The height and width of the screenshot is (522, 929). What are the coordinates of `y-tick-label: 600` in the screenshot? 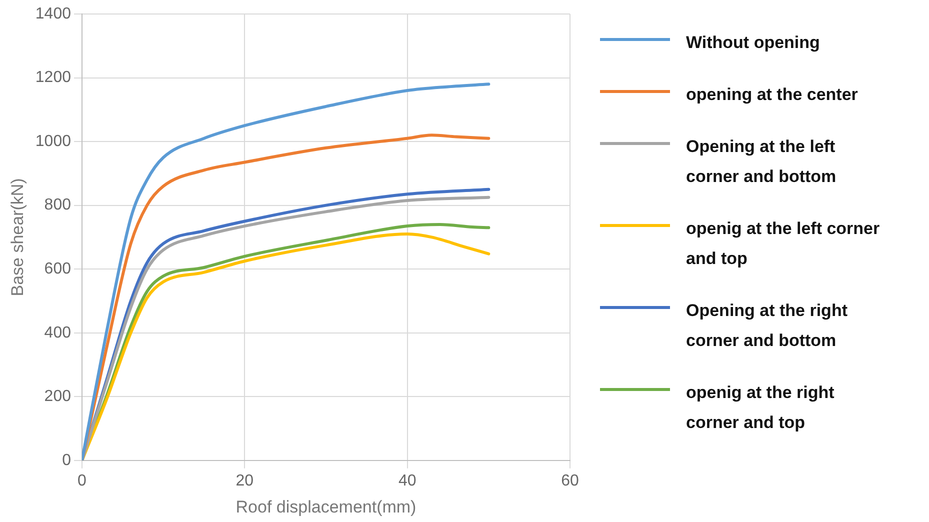 It's located at (58, 269).